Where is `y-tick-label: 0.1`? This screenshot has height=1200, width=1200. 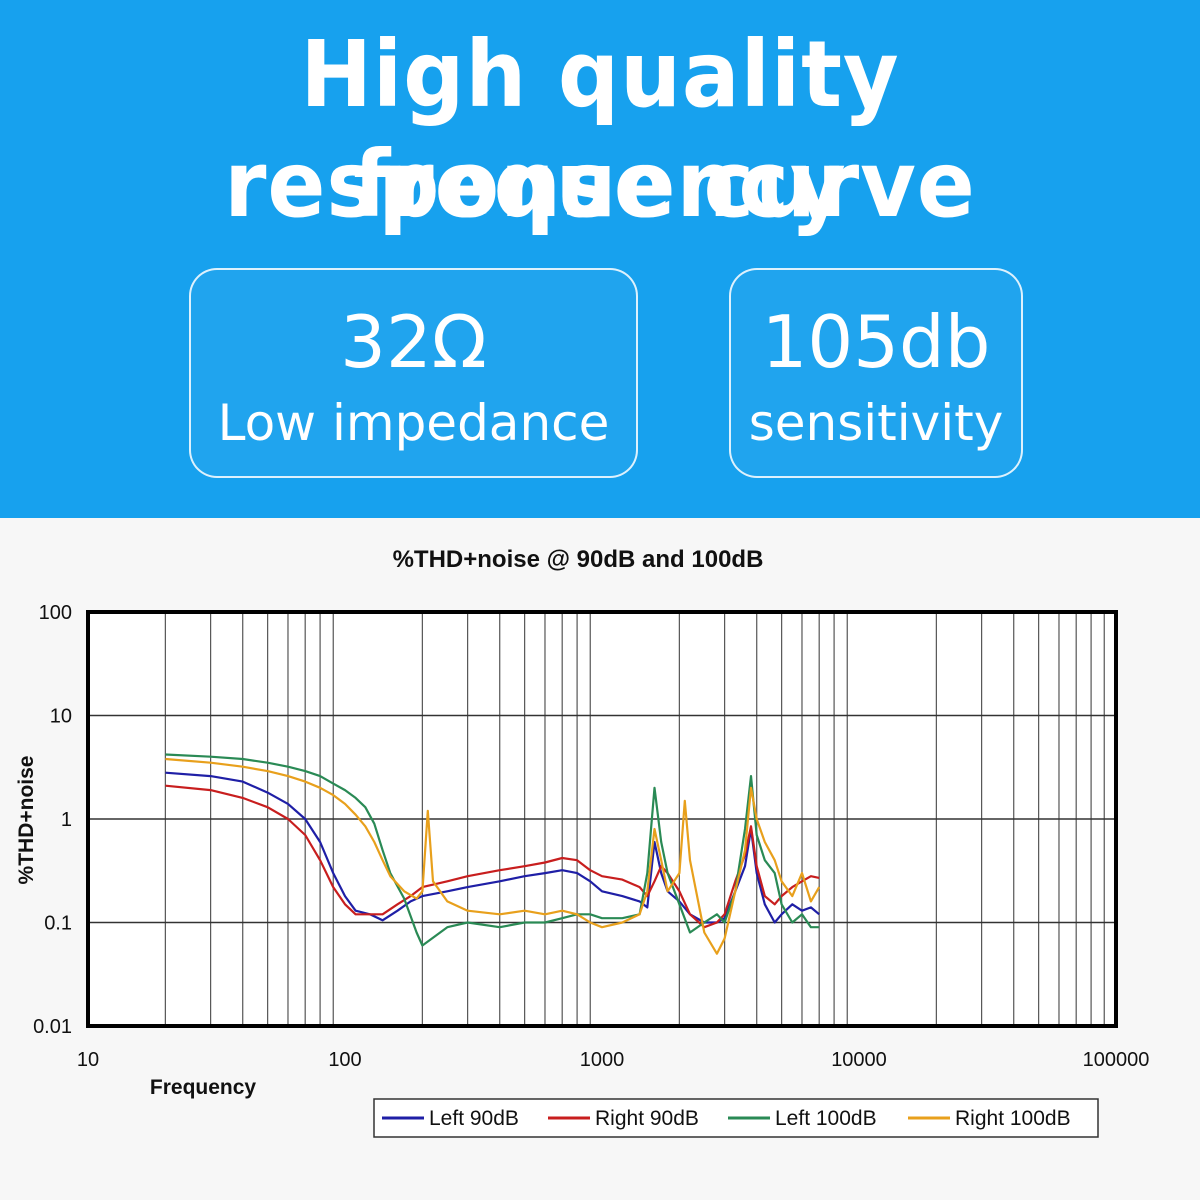 y-tick-label: 0.1 is located at coordinates (58, 924).